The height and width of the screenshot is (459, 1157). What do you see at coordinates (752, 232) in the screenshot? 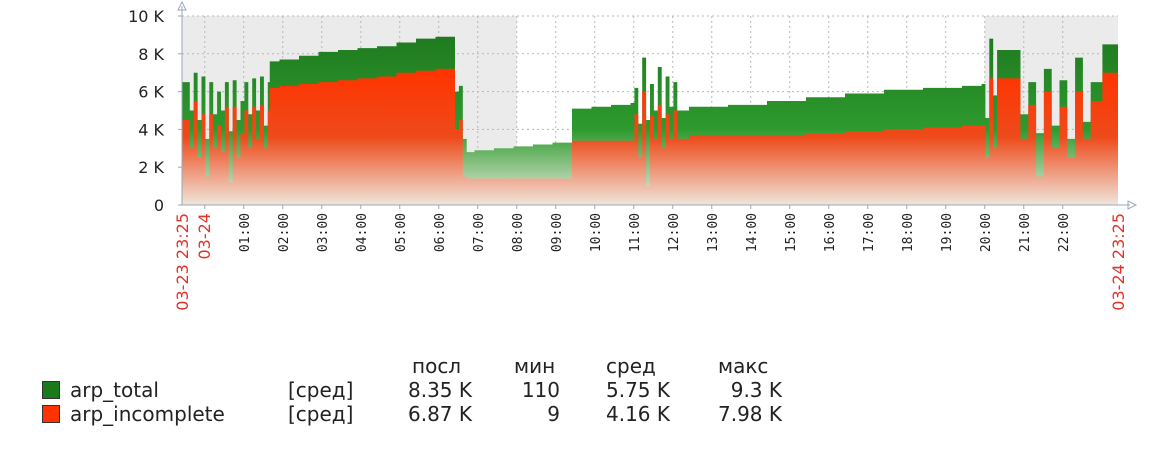
I see `x-tick-label: 14:00` at bounding box center [752, 232].